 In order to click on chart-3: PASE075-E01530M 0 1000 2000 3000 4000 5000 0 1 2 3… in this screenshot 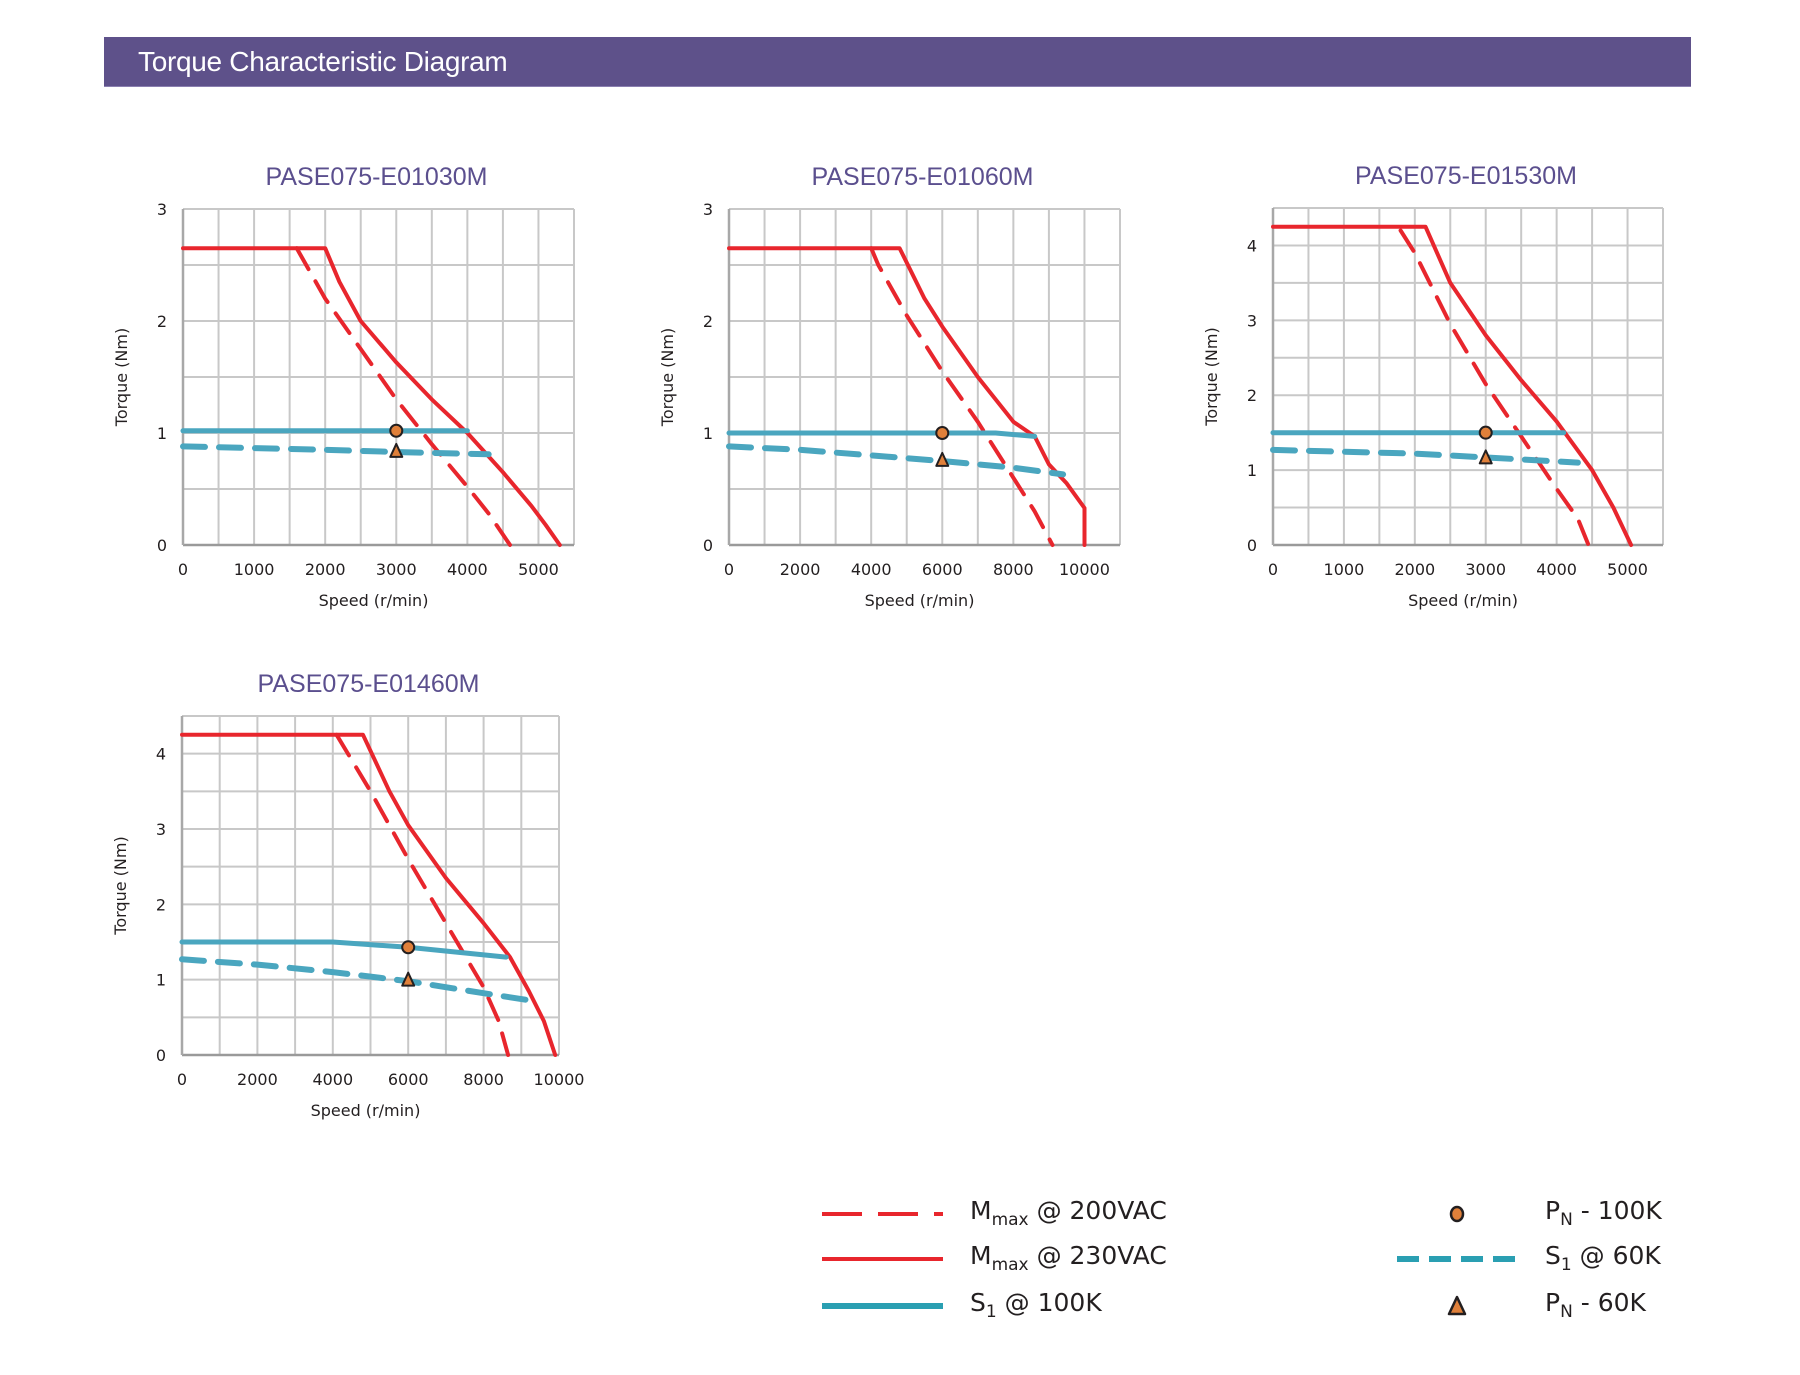, I will do `click(1433, 386)`.